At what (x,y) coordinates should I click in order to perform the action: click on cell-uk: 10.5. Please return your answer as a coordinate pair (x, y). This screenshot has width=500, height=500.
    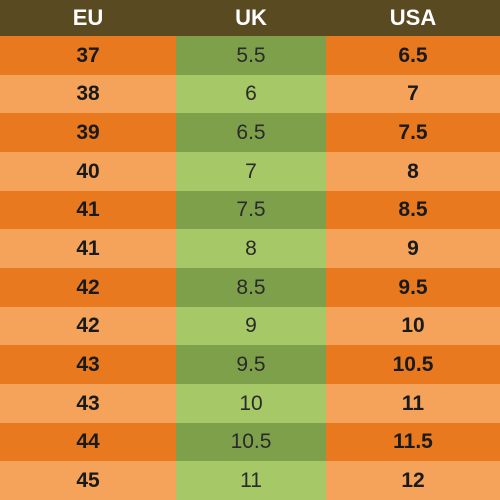
    Looking at the image, I should click on (251, 442).